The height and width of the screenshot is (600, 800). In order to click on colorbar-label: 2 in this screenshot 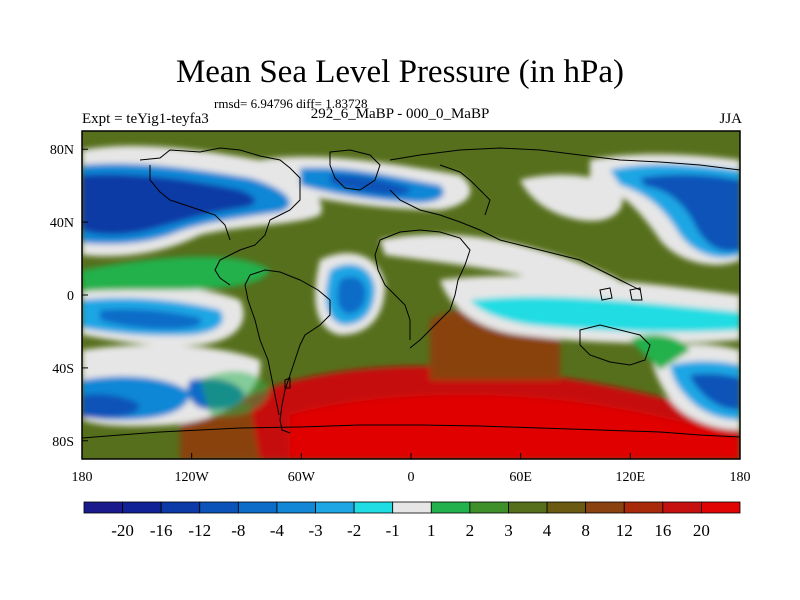, I will do `click(470, 530)`.